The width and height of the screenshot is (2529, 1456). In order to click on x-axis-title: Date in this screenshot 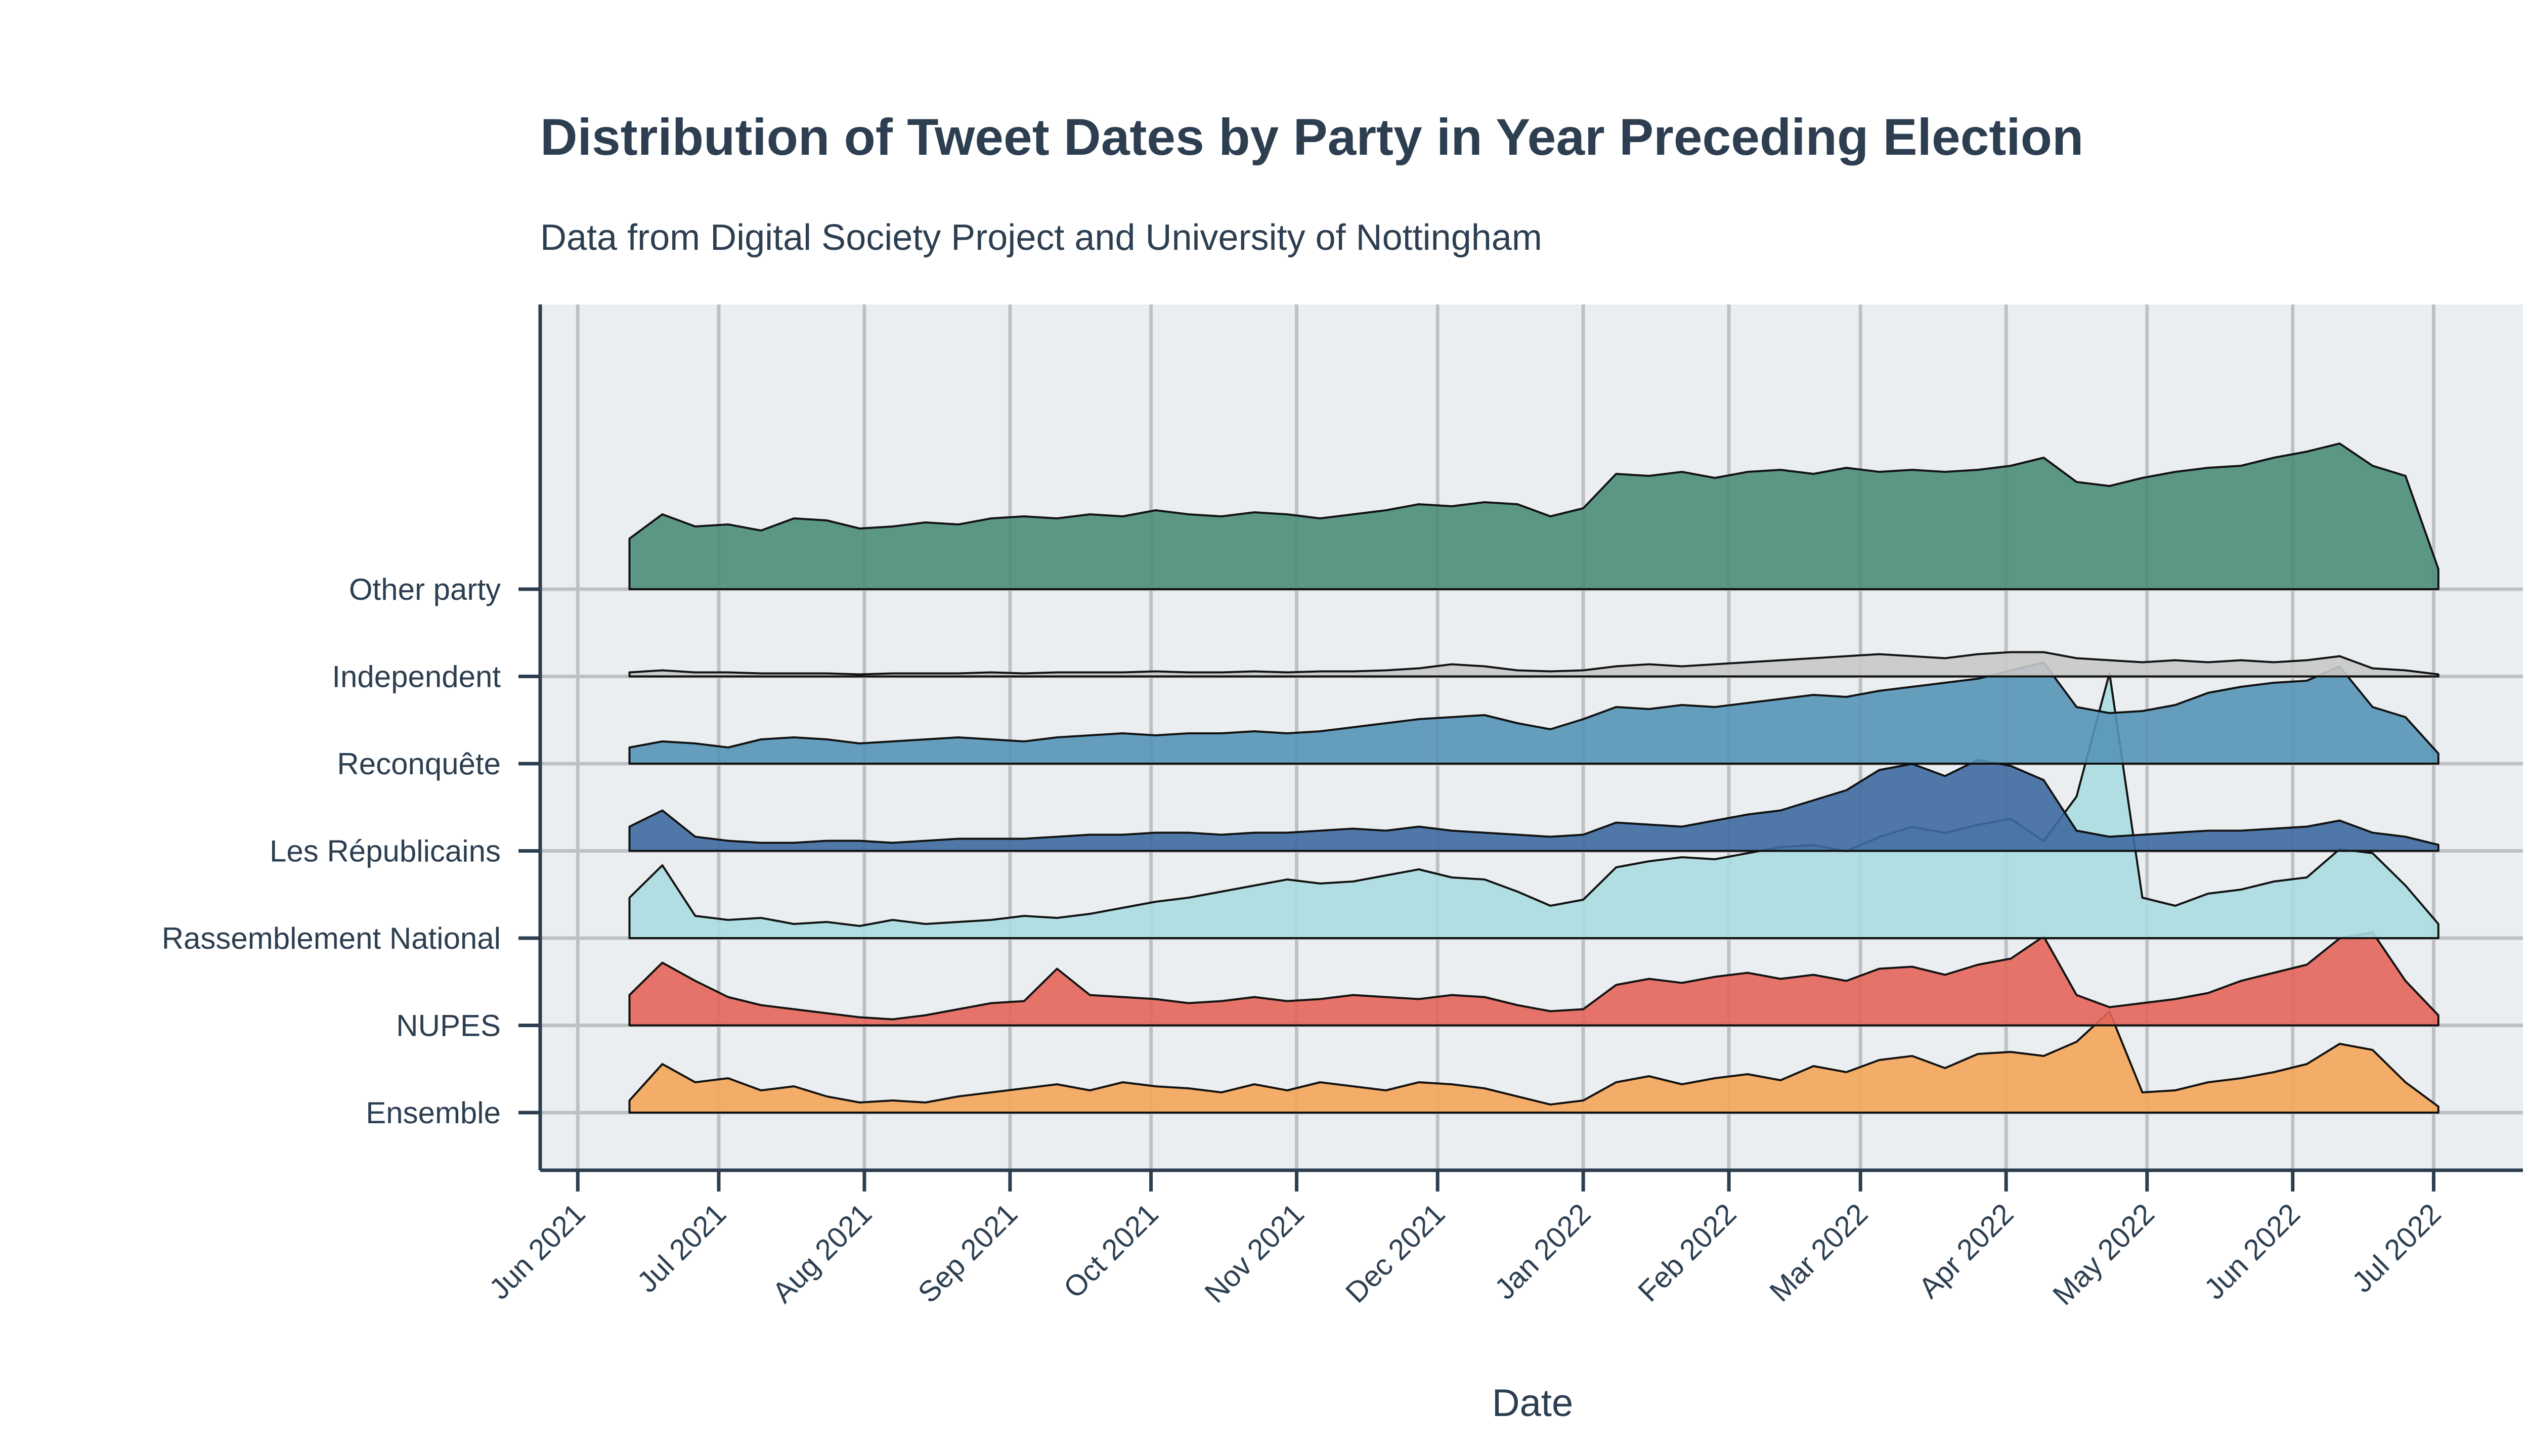, I will do `click(1533, 1403)`.